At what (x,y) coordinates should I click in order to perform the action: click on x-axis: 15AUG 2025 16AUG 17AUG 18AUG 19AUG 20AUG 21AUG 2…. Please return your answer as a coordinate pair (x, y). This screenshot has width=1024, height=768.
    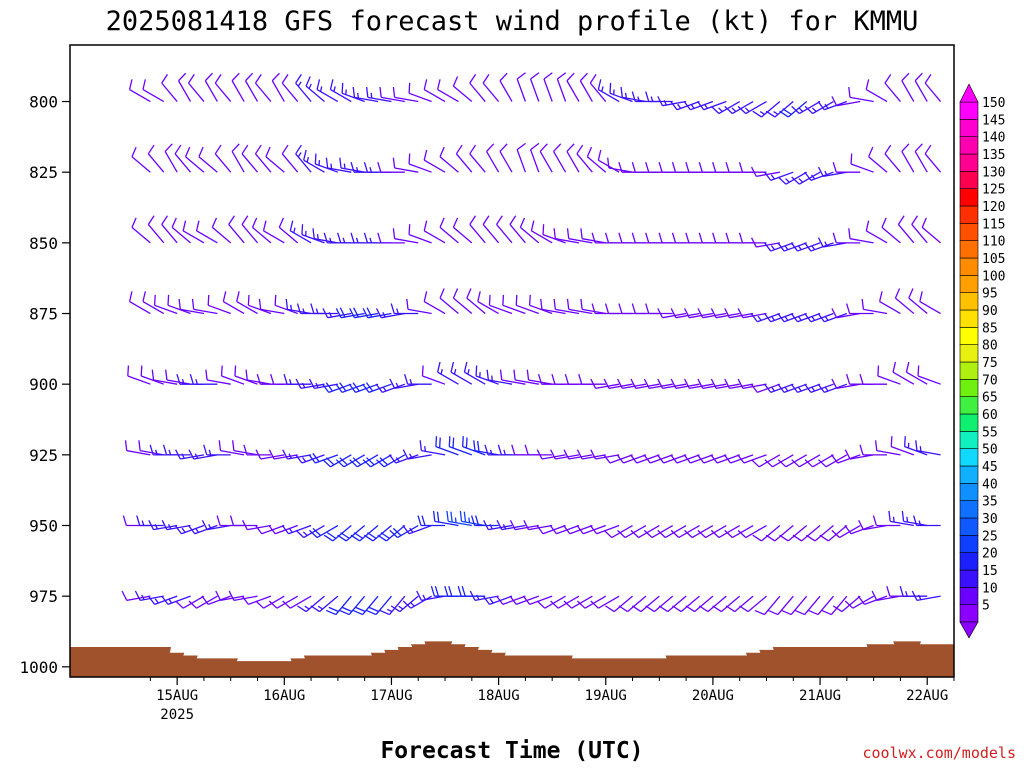
    Looking at the image, I should click on (552, 700).